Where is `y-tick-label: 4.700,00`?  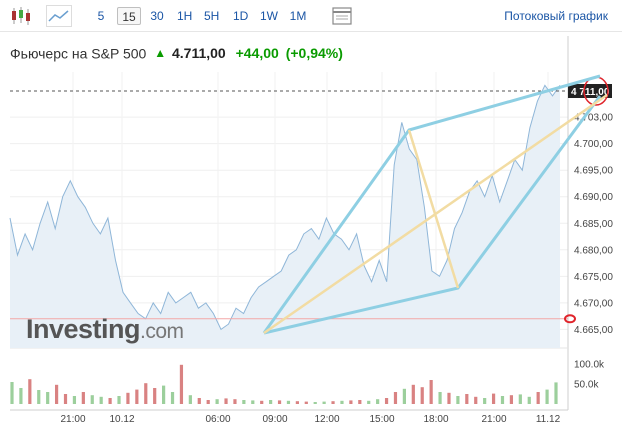 y-tick-label: 4.700,00 is located at coordinates (593, 144).